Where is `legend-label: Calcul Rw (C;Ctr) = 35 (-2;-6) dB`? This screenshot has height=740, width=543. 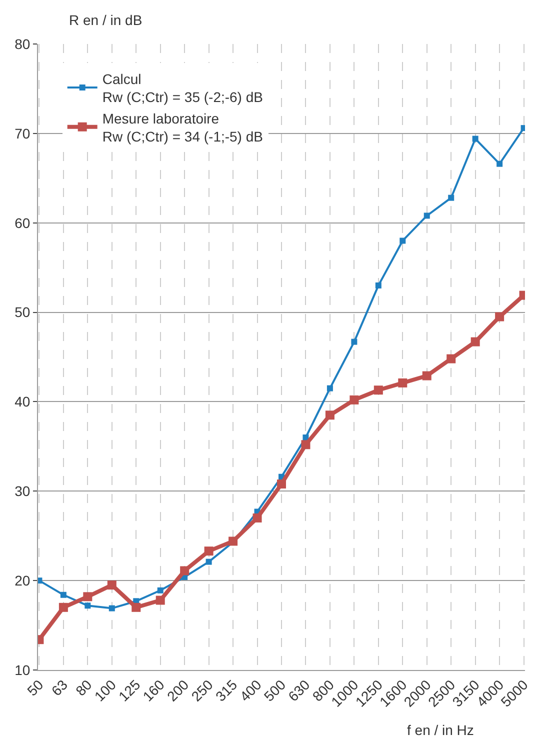
legend-label: Calcul Rw (C;Ctr) = 35 (-2;-6) dB is located at coordinates (182, 88).